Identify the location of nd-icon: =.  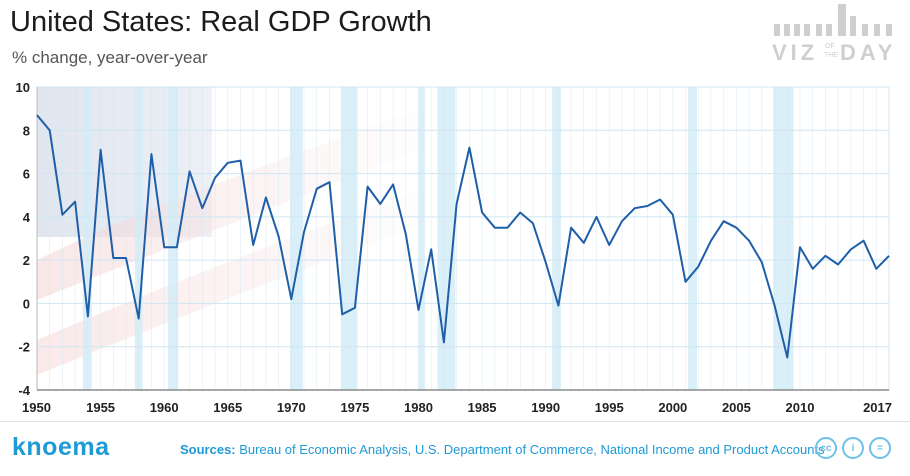
(880, 448).